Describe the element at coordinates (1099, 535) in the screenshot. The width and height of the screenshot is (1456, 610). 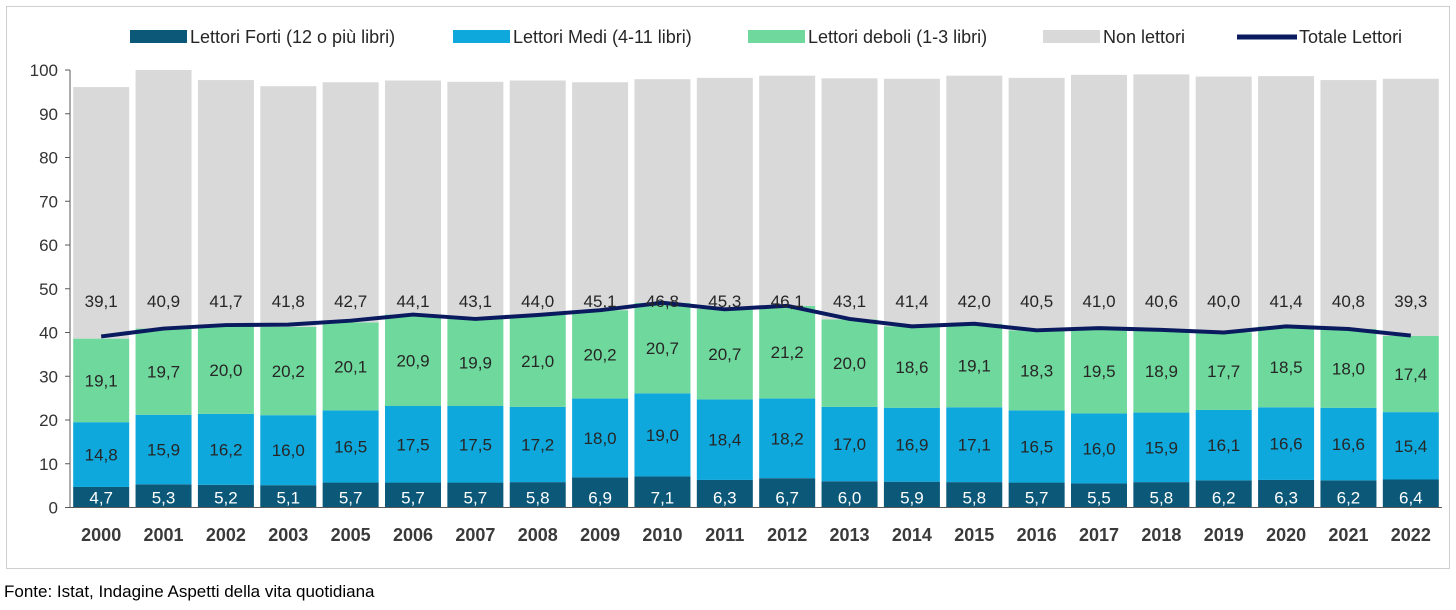
I see `x-tick-label: 2017` at that location.